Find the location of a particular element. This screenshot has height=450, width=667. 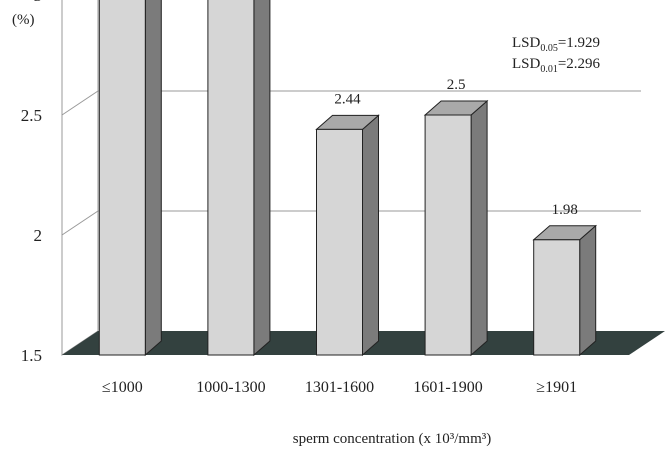

lsd-annotation: LSD0.05=1.929 is located at coordinates (556, 44).